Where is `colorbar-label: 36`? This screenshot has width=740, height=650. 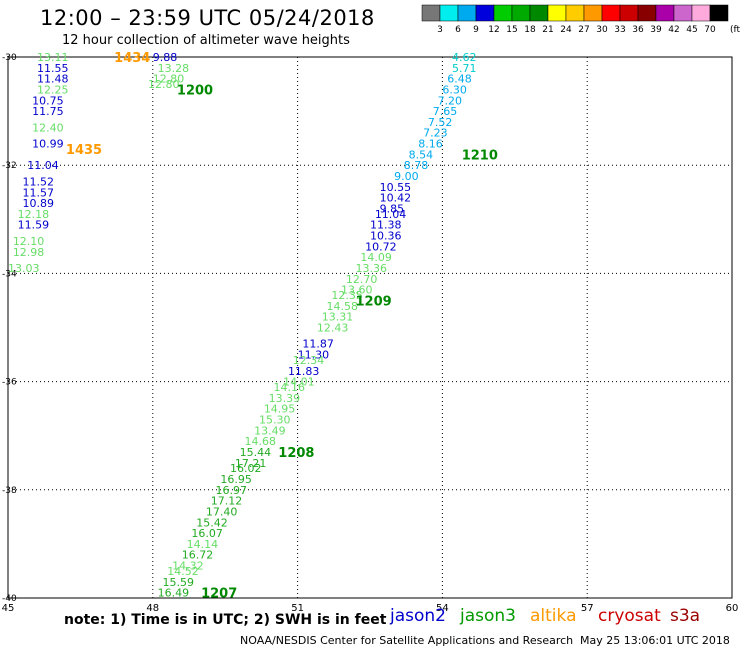
colorbar-label: 36 is located at coordinates (638, 30).